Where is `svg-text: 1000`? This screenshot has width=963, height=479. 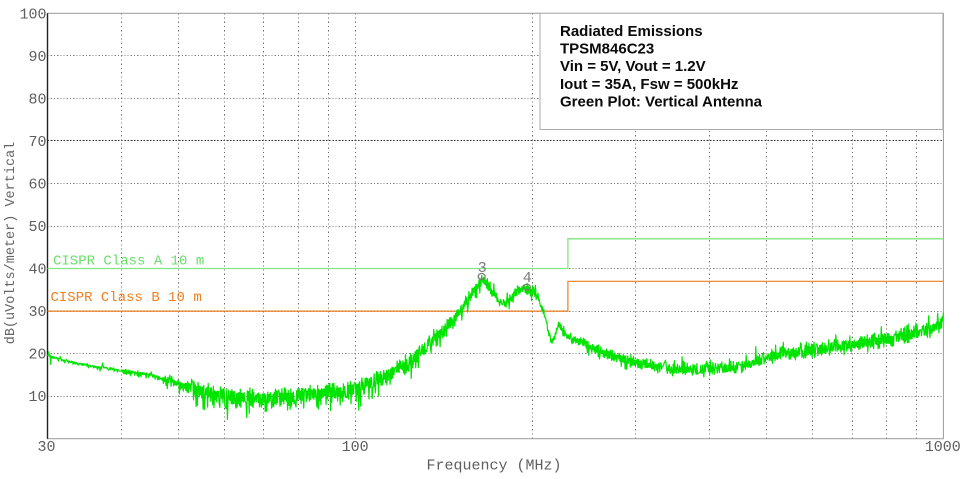 svg-text: 1000 is located at coordinates (943, 447).